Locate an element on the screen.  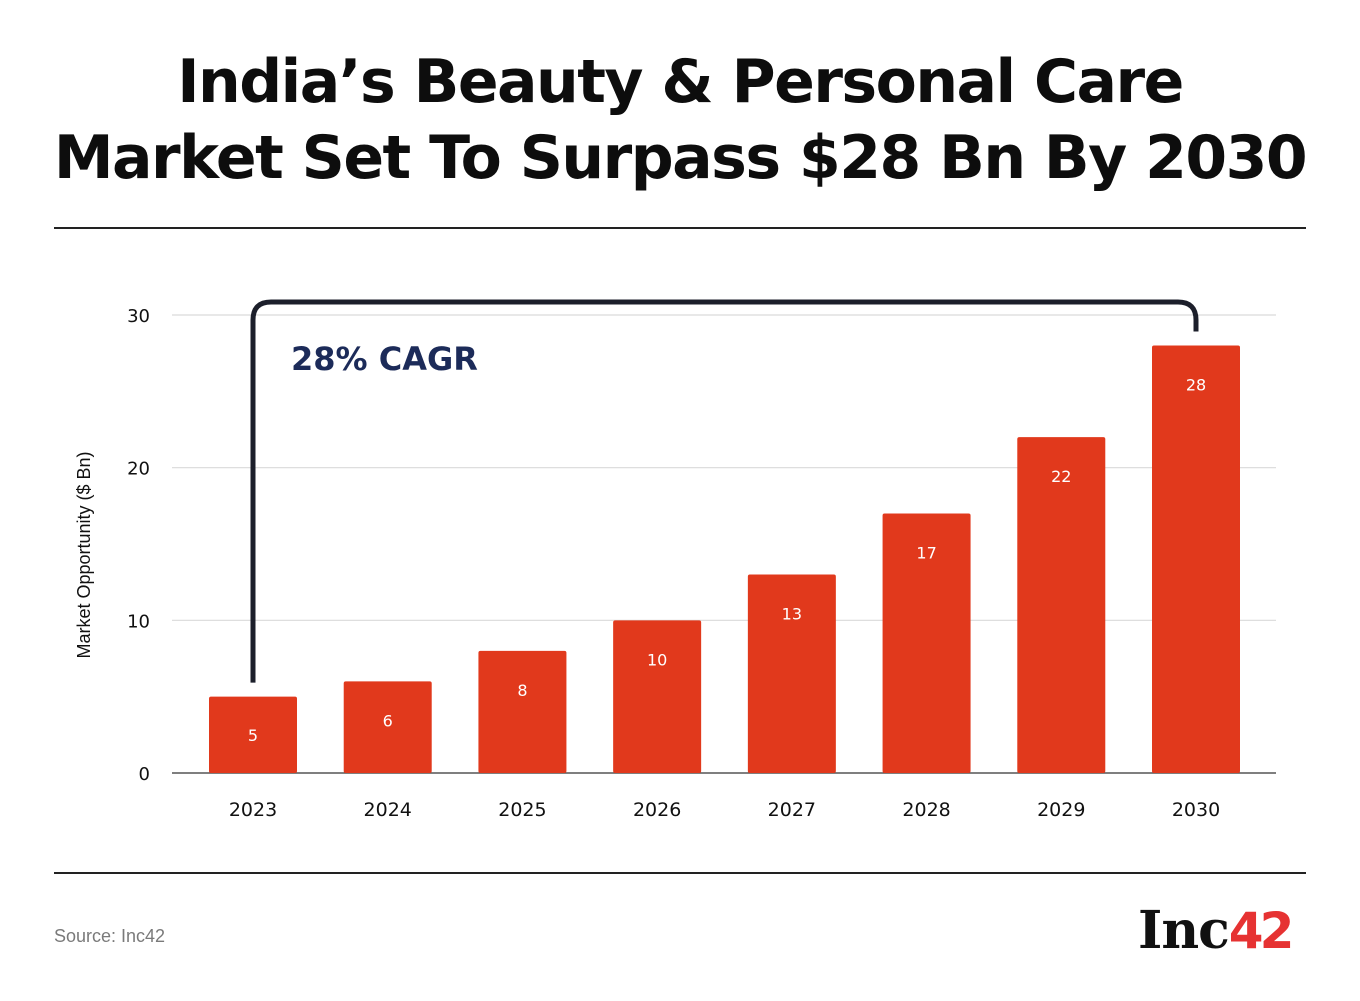
x-tick-label: 2027 is located at coordinates (792, 810).